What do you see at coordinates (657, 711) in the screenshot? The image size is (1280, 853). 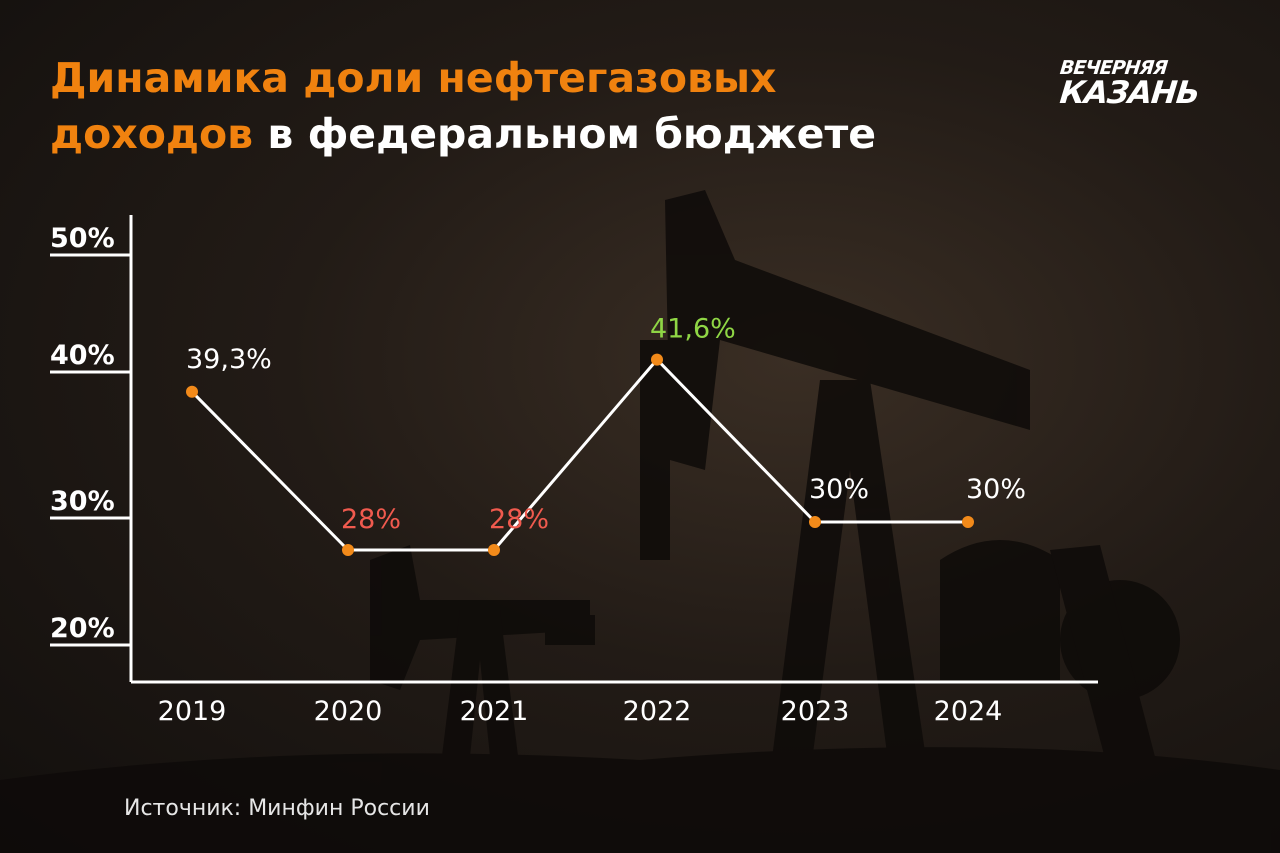 I see `x-tick-label: 2022` at bounding box center [657, 711].